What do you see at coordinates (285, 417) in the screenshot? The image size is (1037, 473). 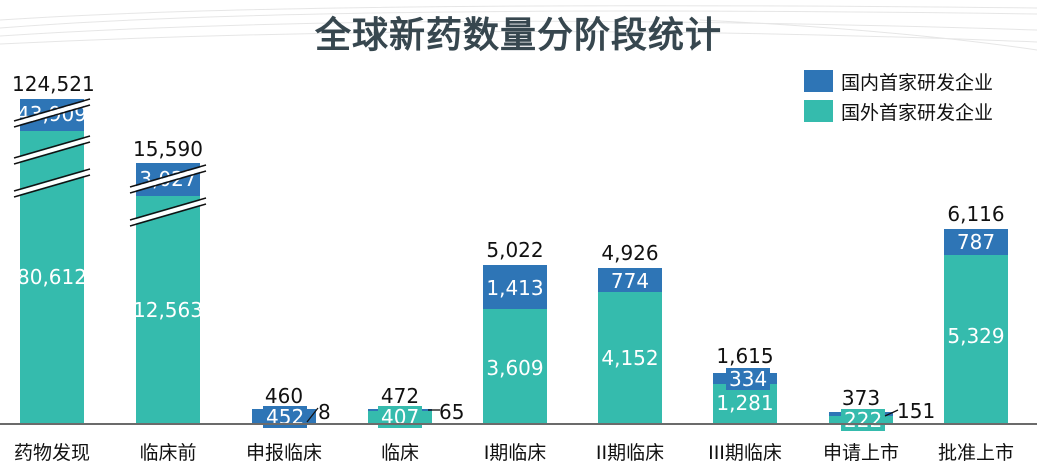 I see `domestic-label: 452` at bounding box center [285, 417].